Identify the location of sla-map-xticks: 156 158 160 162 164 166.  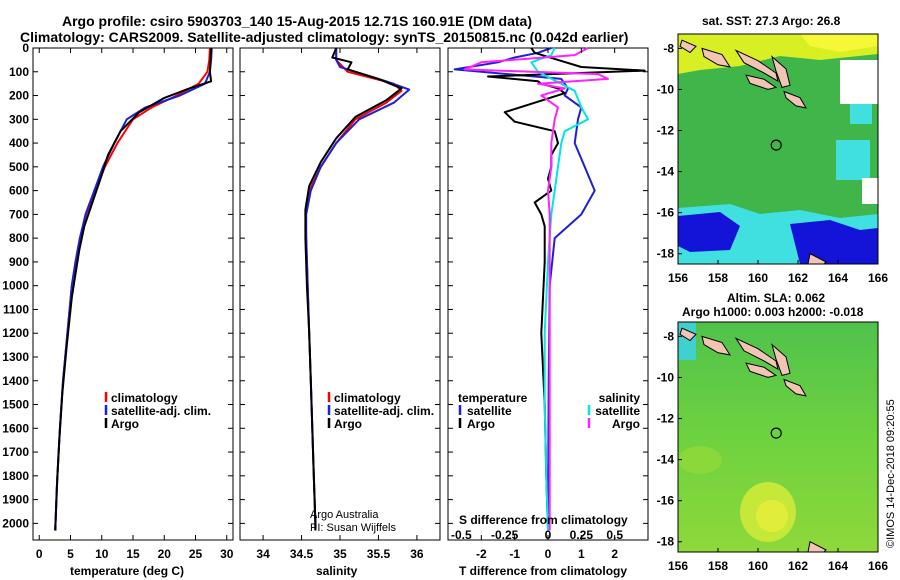
(778, 560).